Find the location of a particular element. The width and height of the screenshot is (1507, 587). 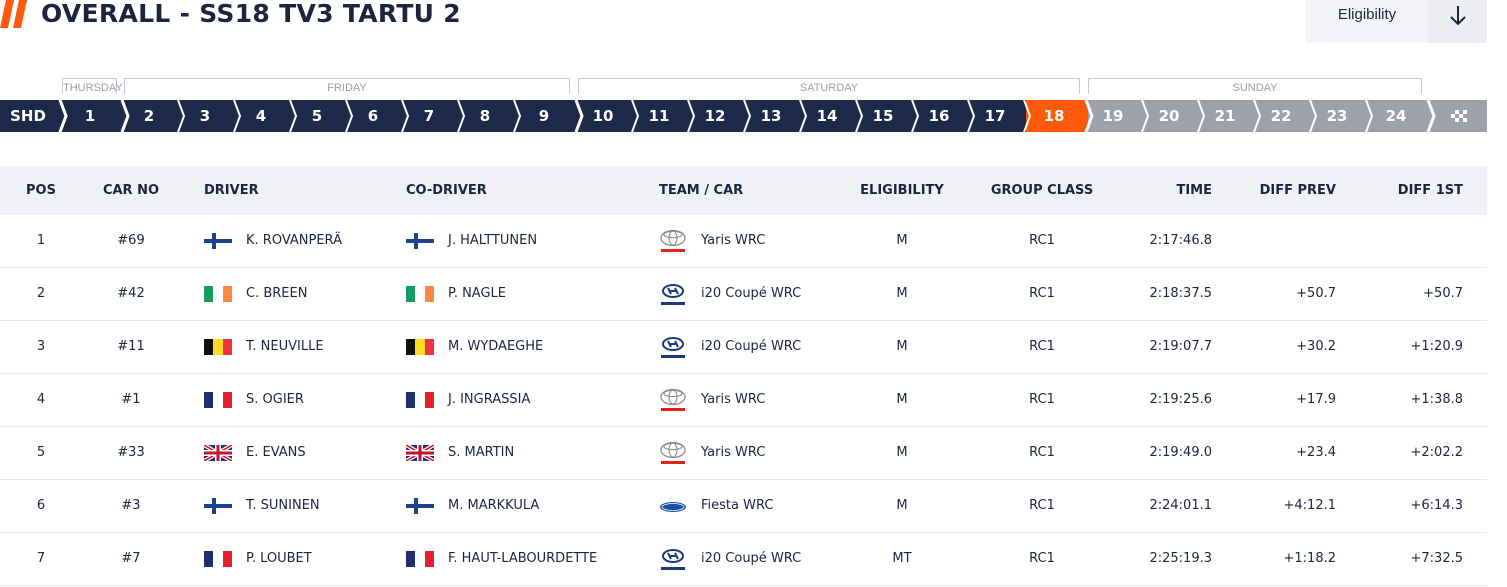

sort-toggle-button is located at coordinates (1457, 21).